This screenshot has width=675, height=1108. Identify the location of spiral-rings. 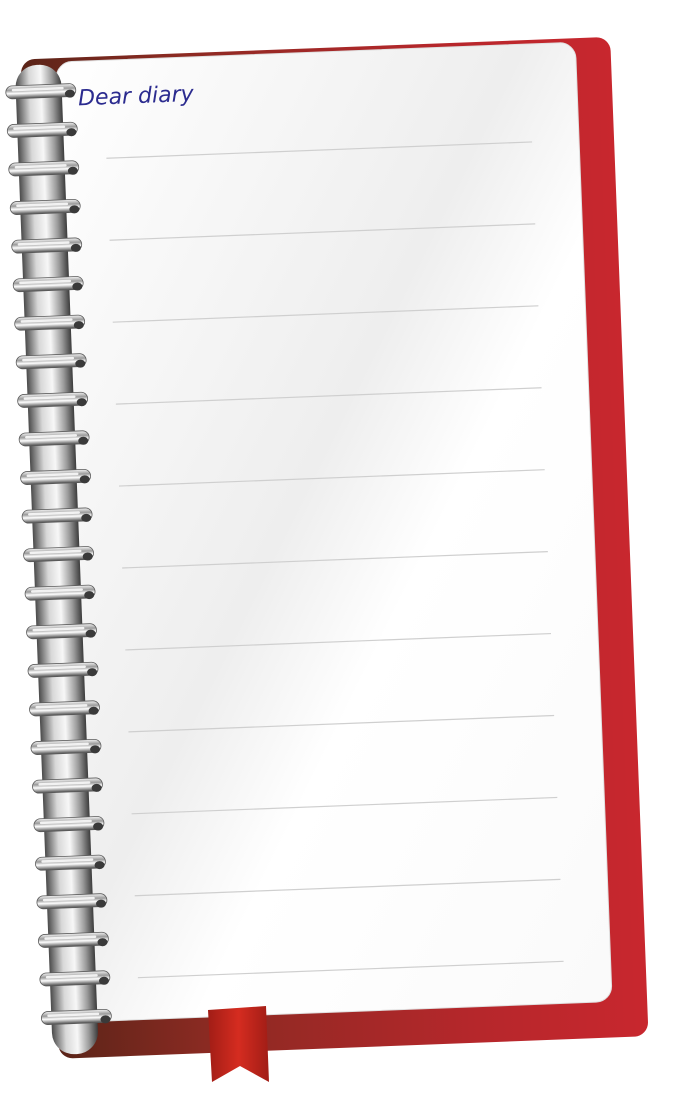
(58, 554).